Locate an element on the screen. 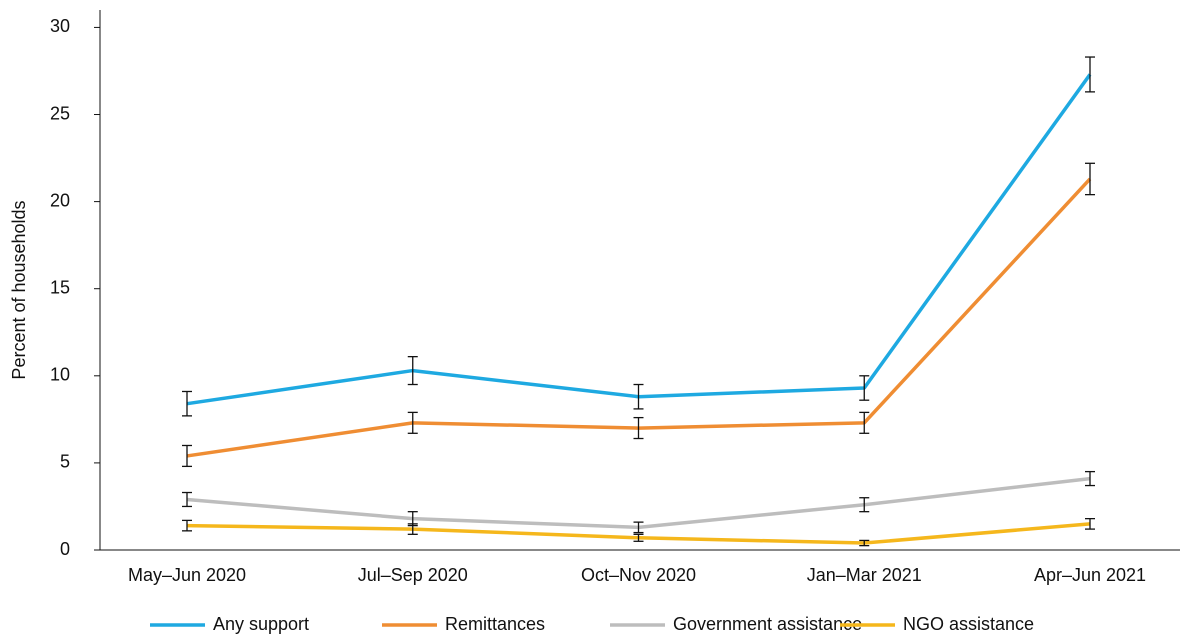 This screenshot has width=1201, height=642. y-tick-label: 5 is located at coordinates (65, 462).